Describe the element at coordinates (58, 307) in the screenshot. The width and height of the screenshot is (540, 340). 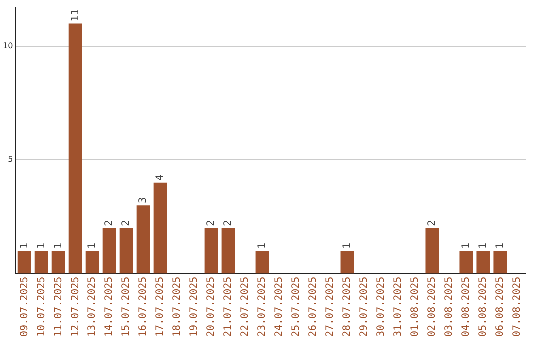
I see `x-tick-label: 11.07.2025` at that location.